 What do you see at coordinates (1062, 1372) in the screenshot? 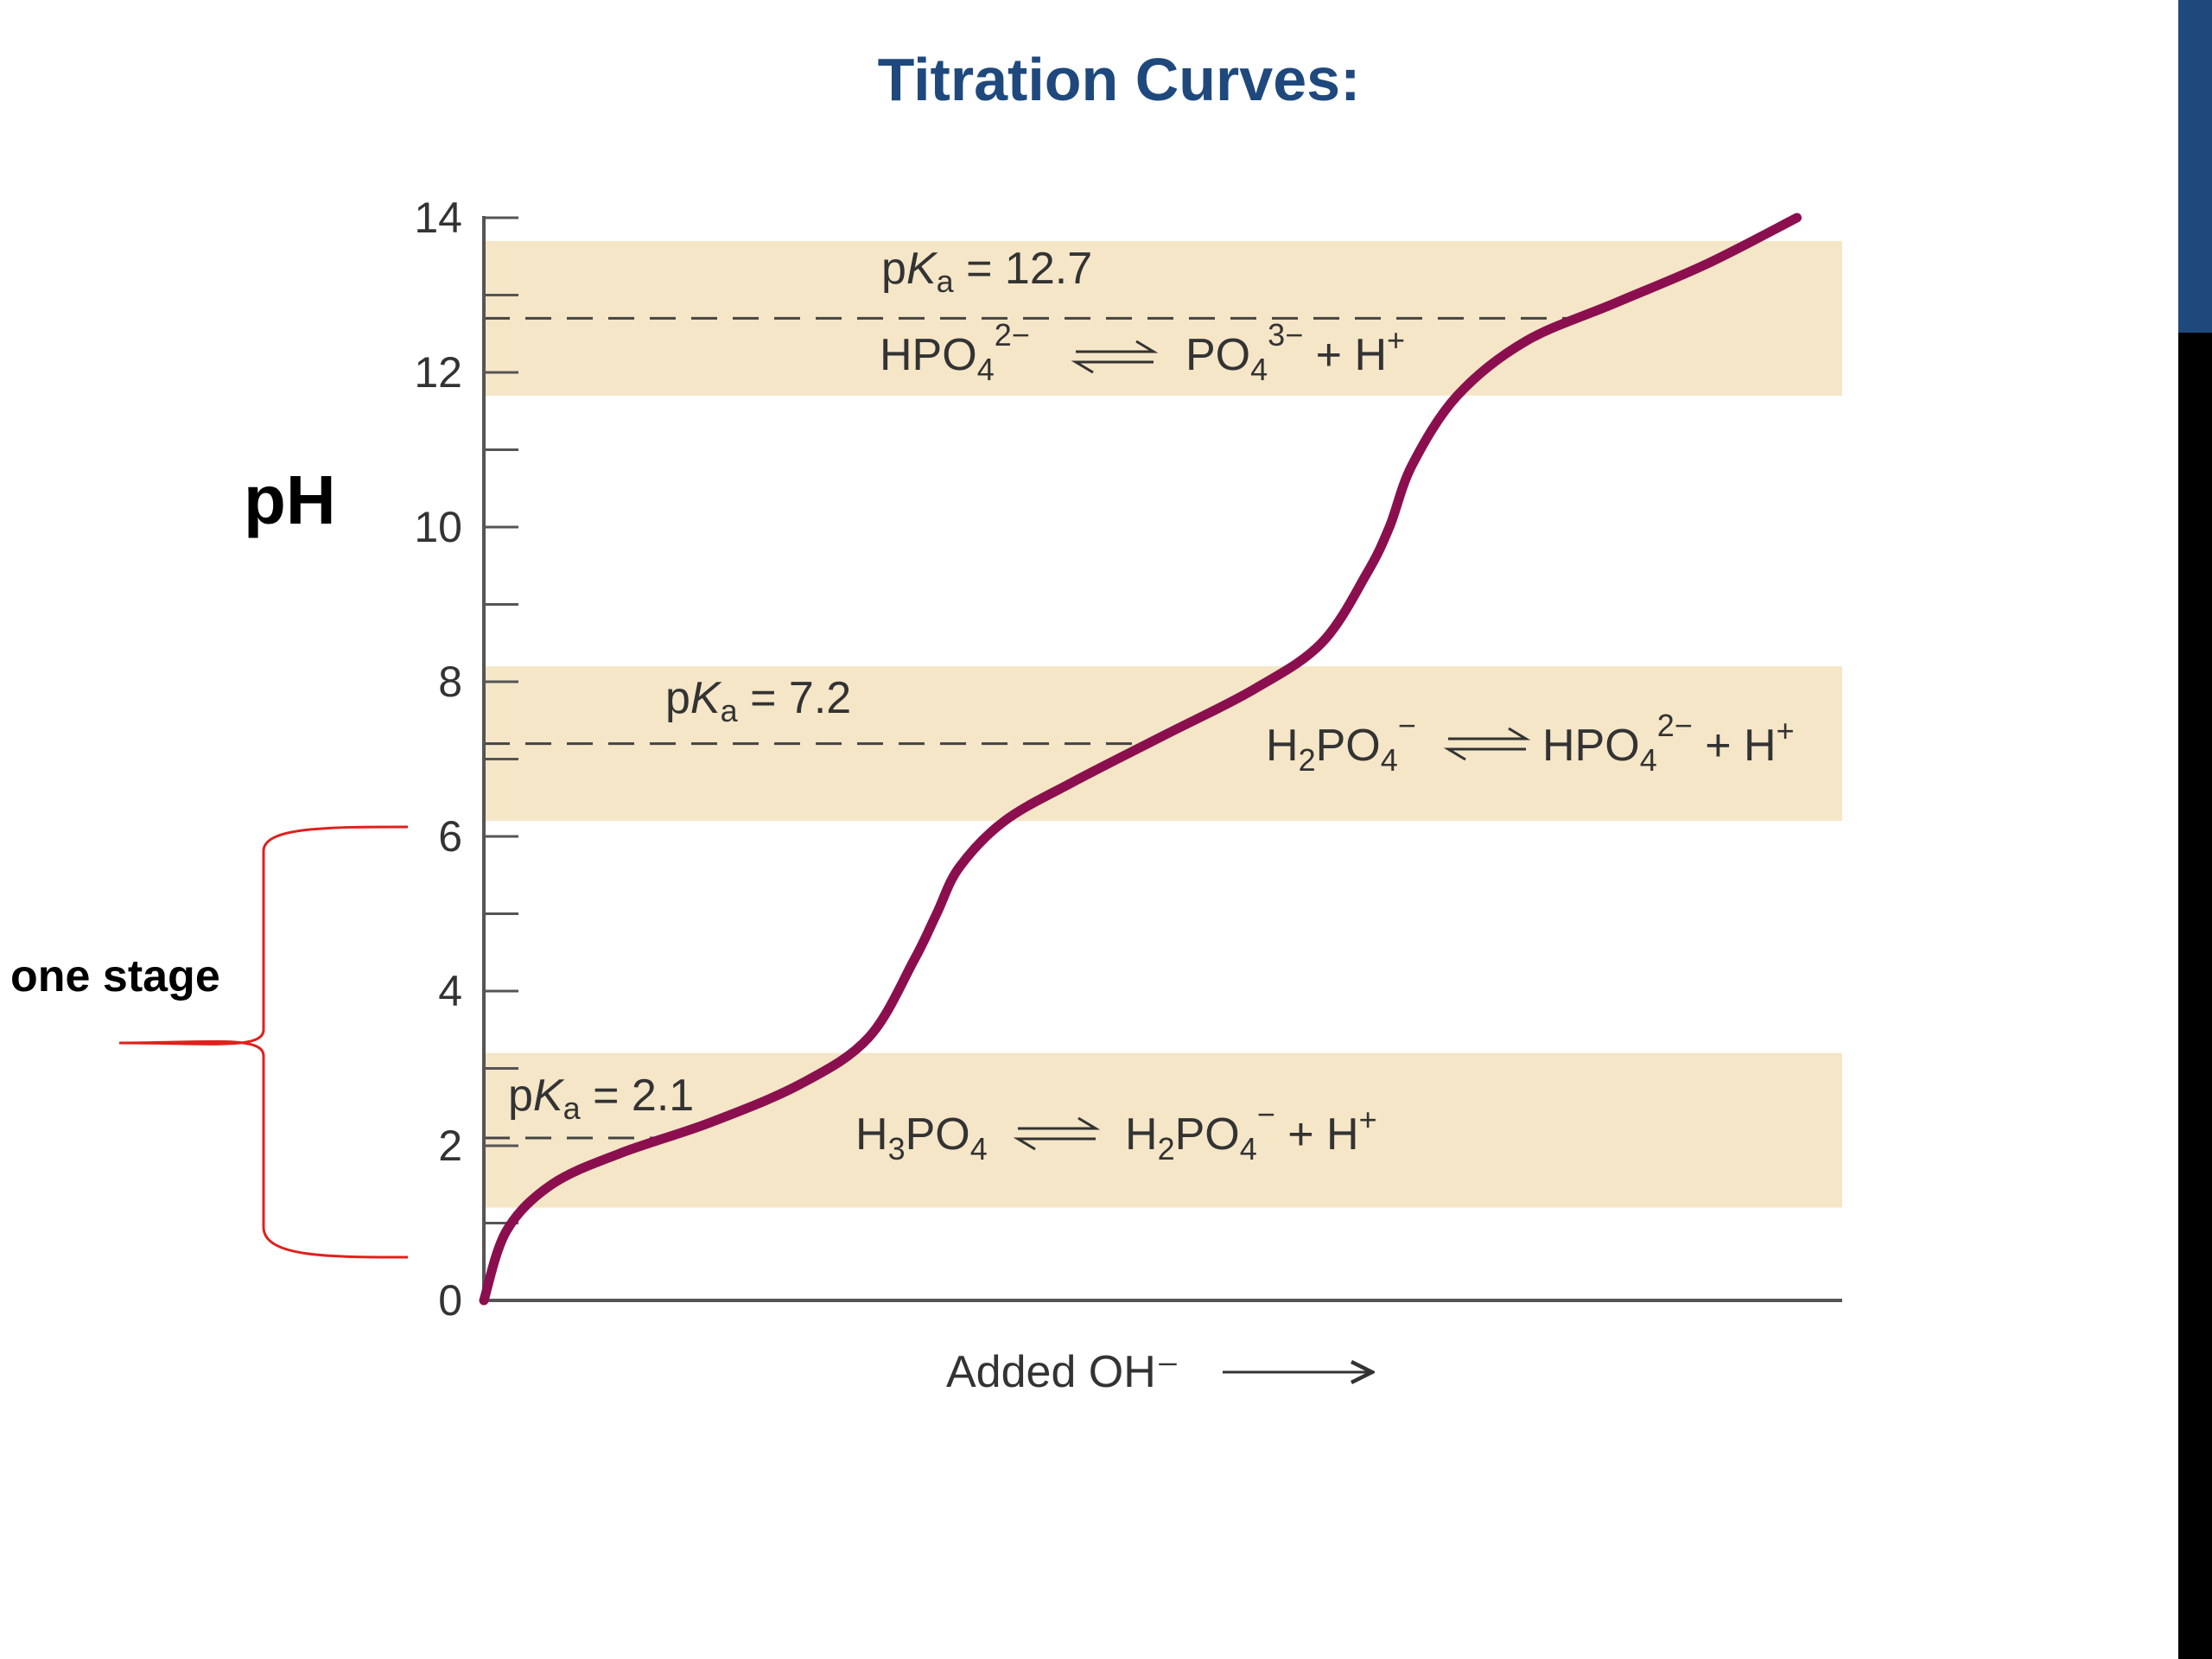
I see `x-axis-label: Added OH⁻` at bounding box center [1062, 1372].